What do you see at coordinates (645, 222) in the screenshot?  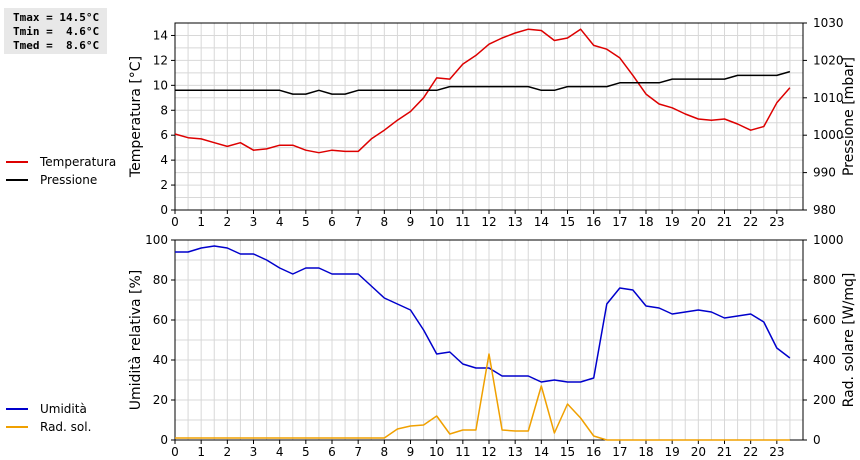 I see `top-x-tick-label: 18` at bounding box center [645, 222].